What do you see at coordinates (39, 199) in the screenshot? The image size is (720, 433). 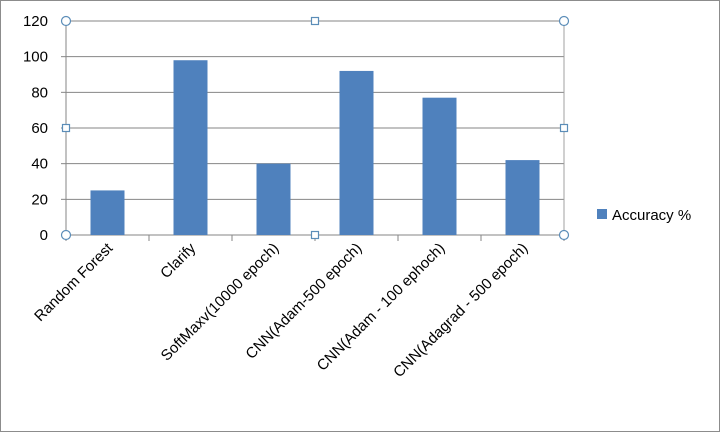 I see `y-tick-label: 20` at bounding box center [39, 199].